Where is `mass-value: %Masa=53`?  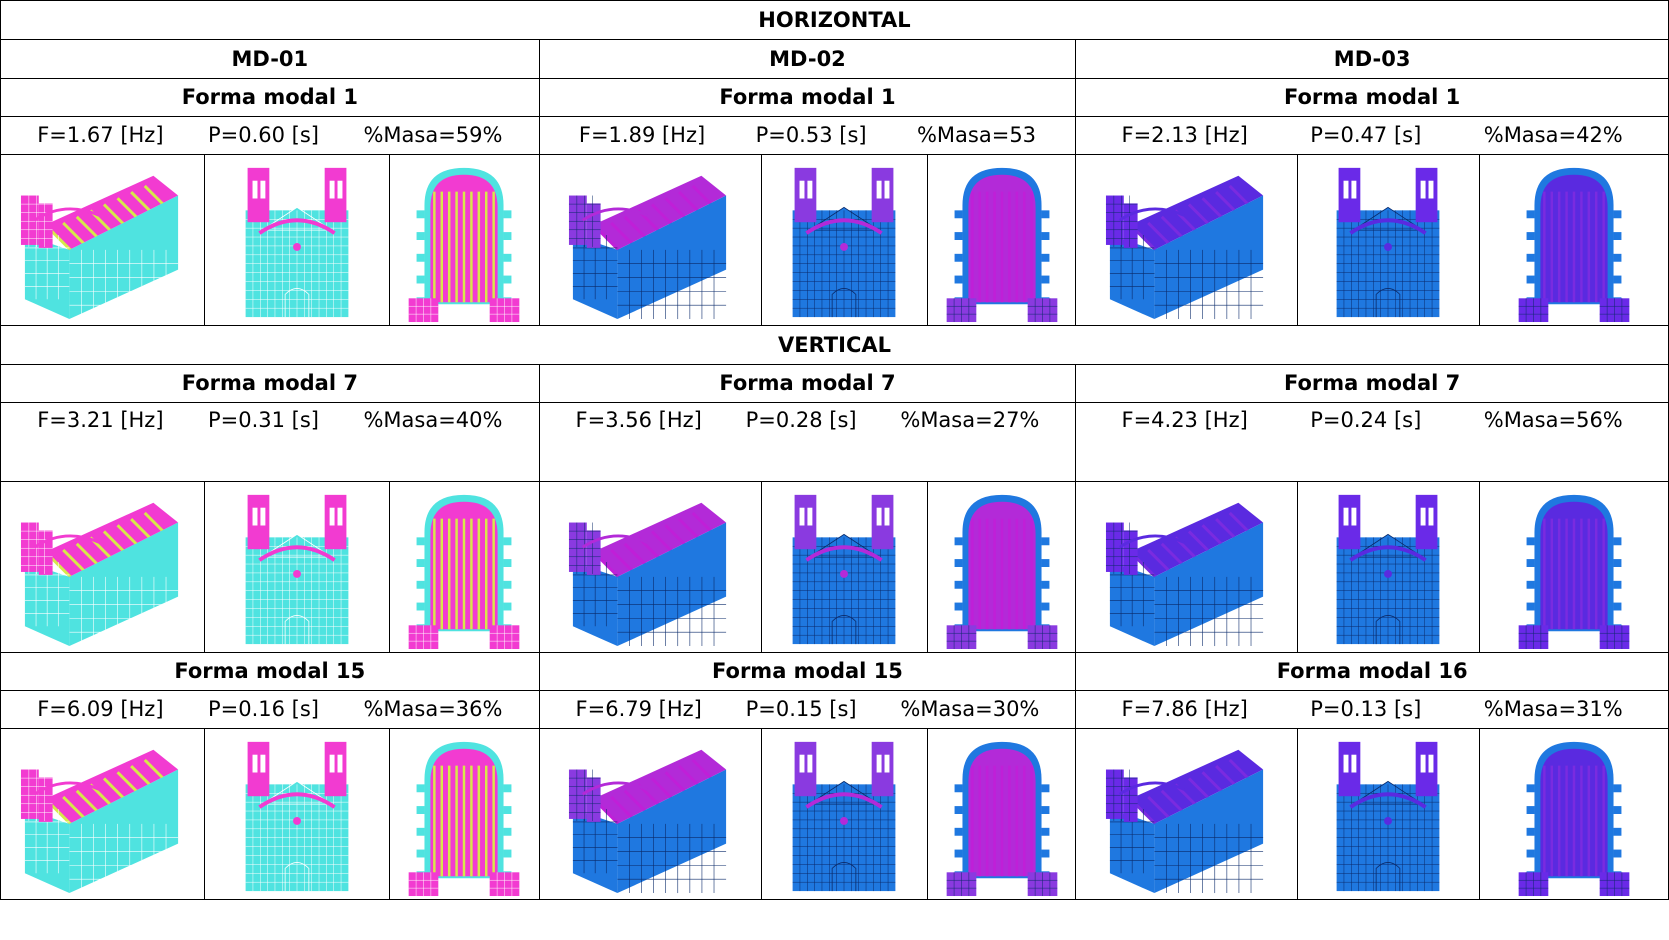 mass-value: %Masa=53 is located at coordinates (976, 135).